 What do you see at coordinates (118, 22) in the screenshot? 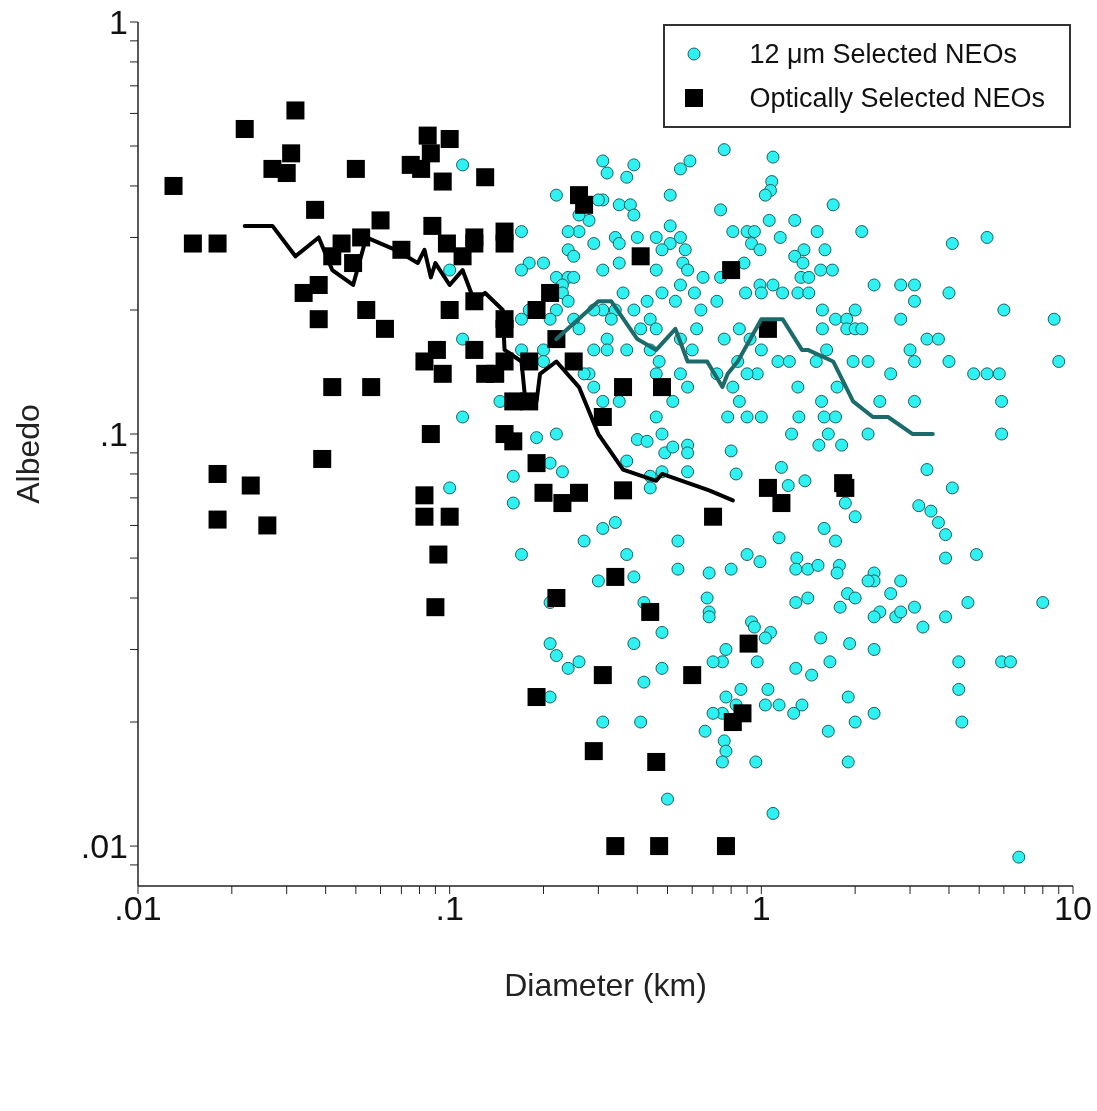
I see `y-tick-label: 1` at bounding box center [118, 22].